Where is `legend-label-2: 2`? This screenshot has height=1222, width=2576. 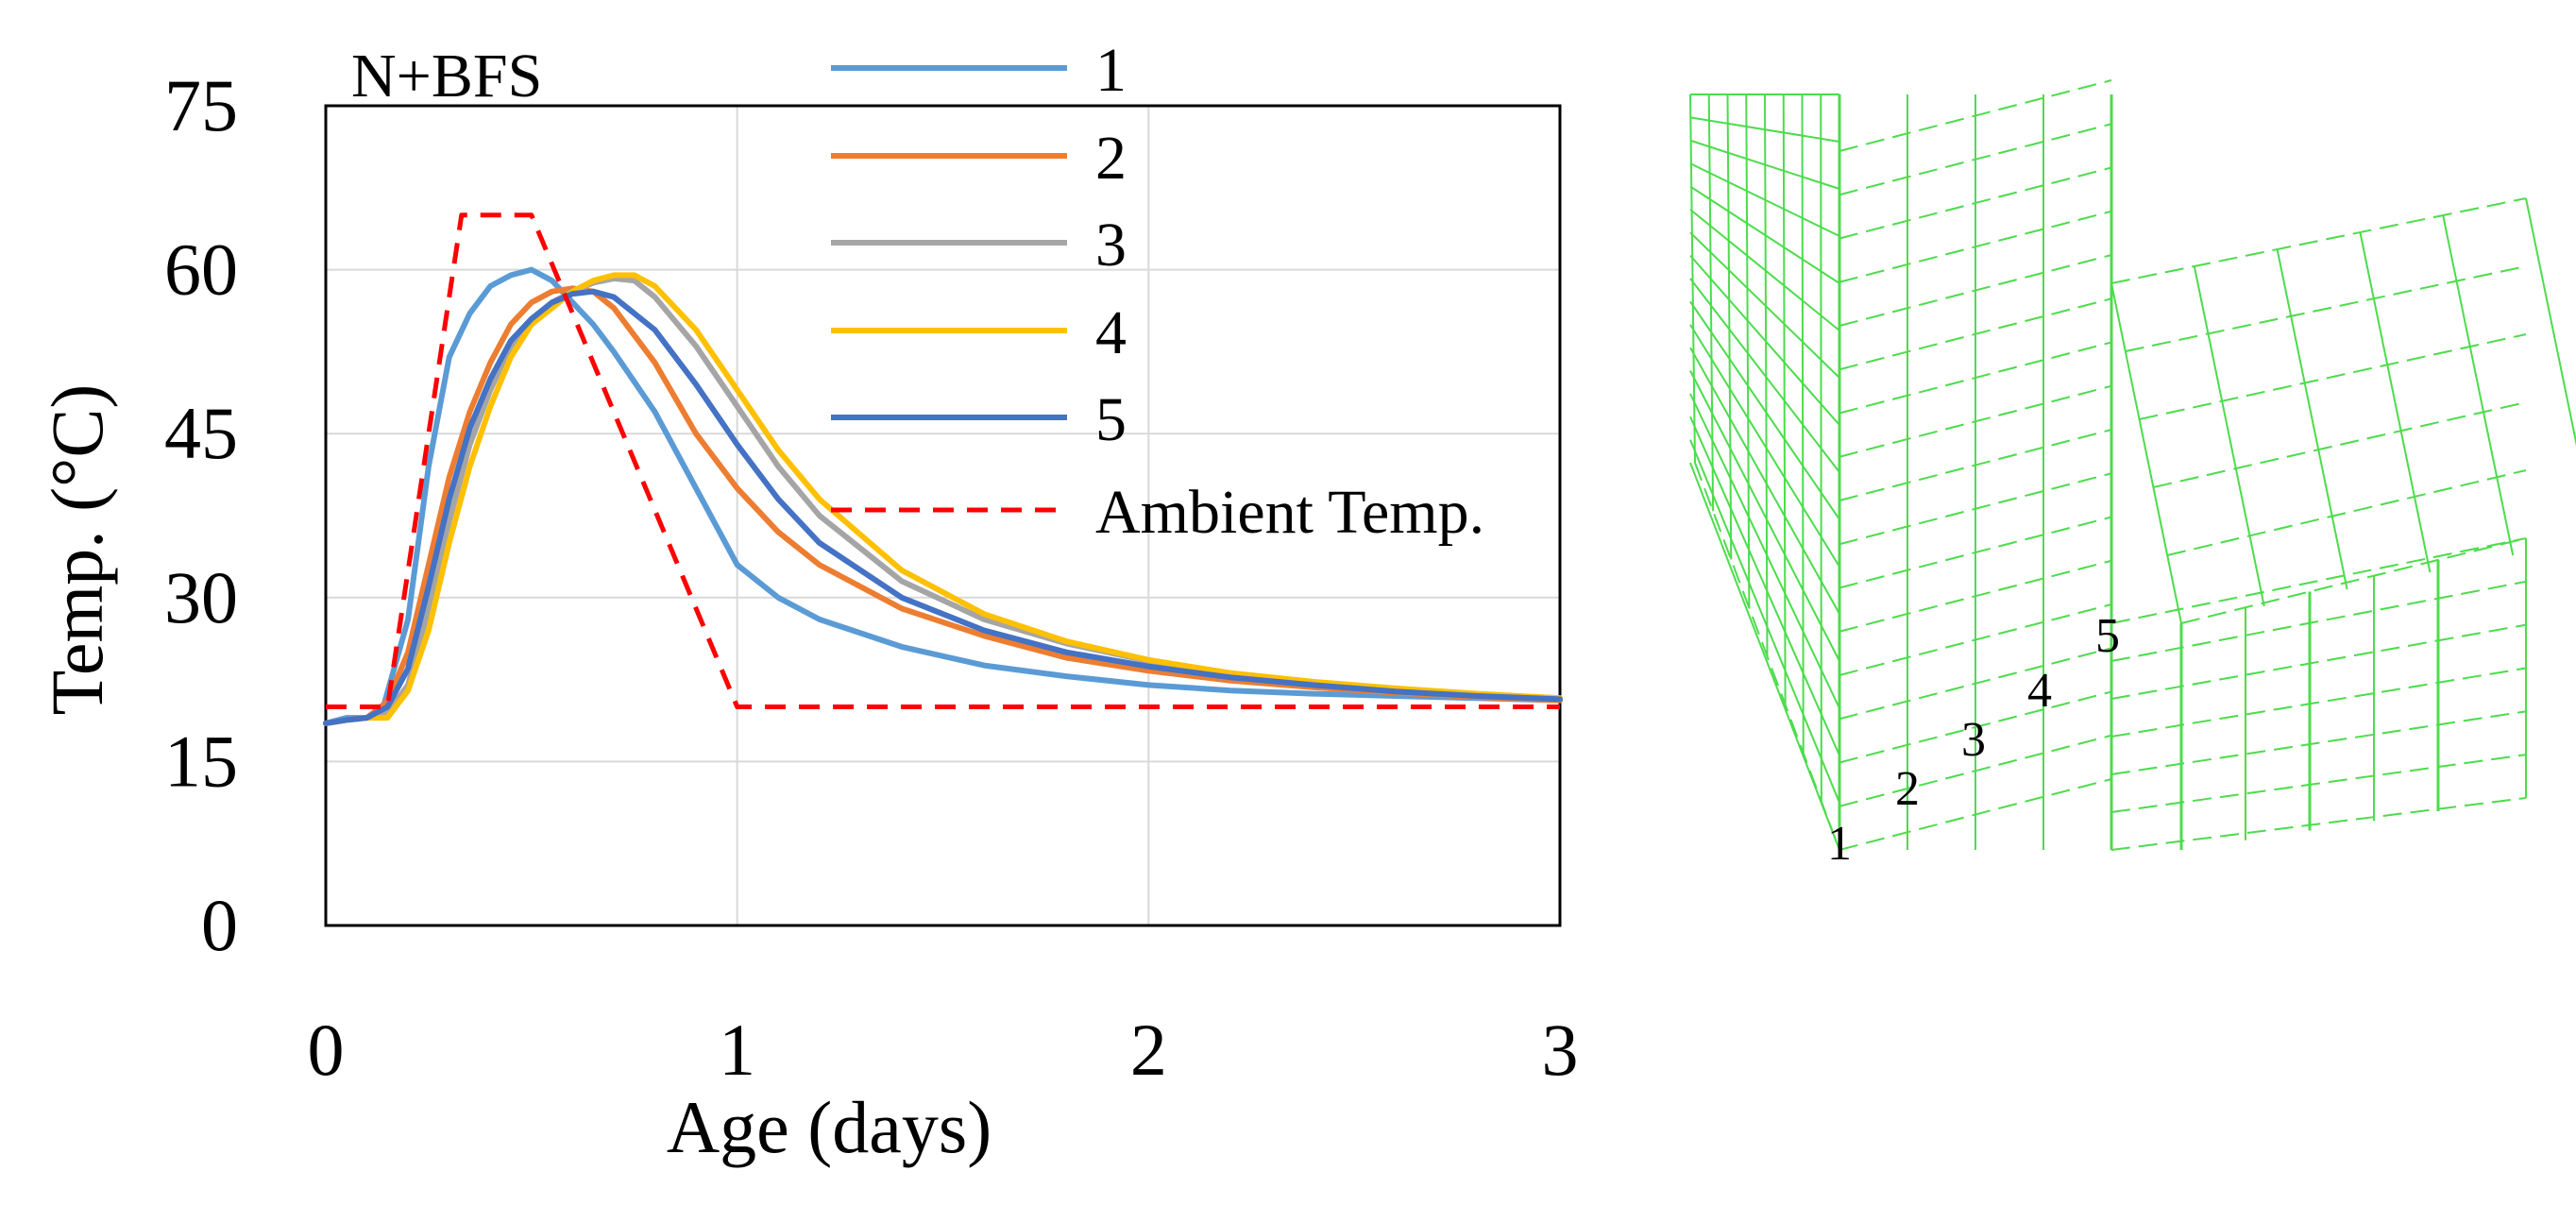 legend-label-2: 2 is located at coordinates (1111, 158).